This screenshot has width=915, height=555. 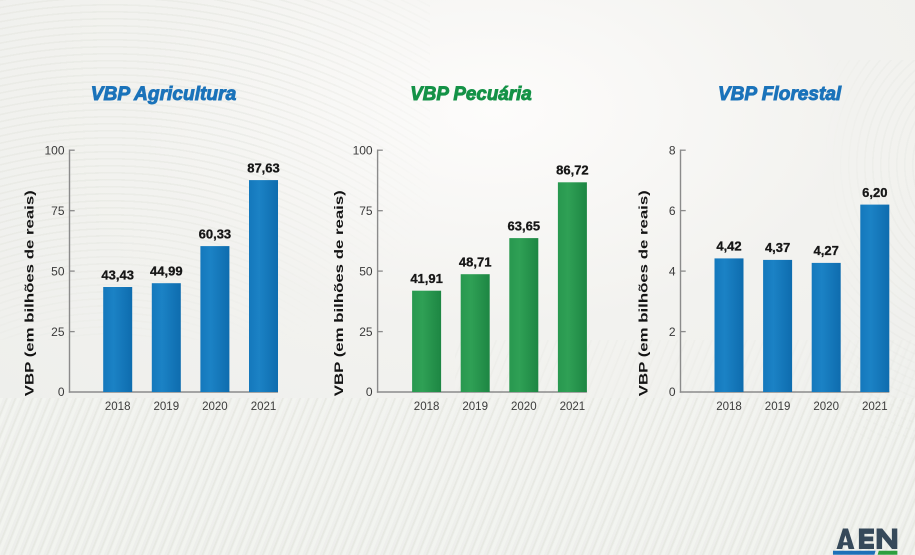 I want to click on svg-text: 60,33, so click(x=215, y=233).